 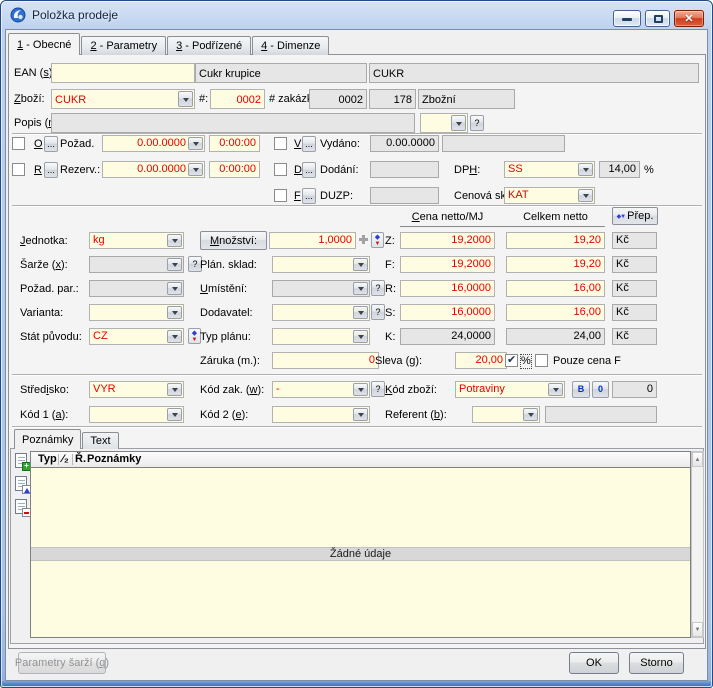 I want to click on vat-combo: SS, so click(x=549, y=169).